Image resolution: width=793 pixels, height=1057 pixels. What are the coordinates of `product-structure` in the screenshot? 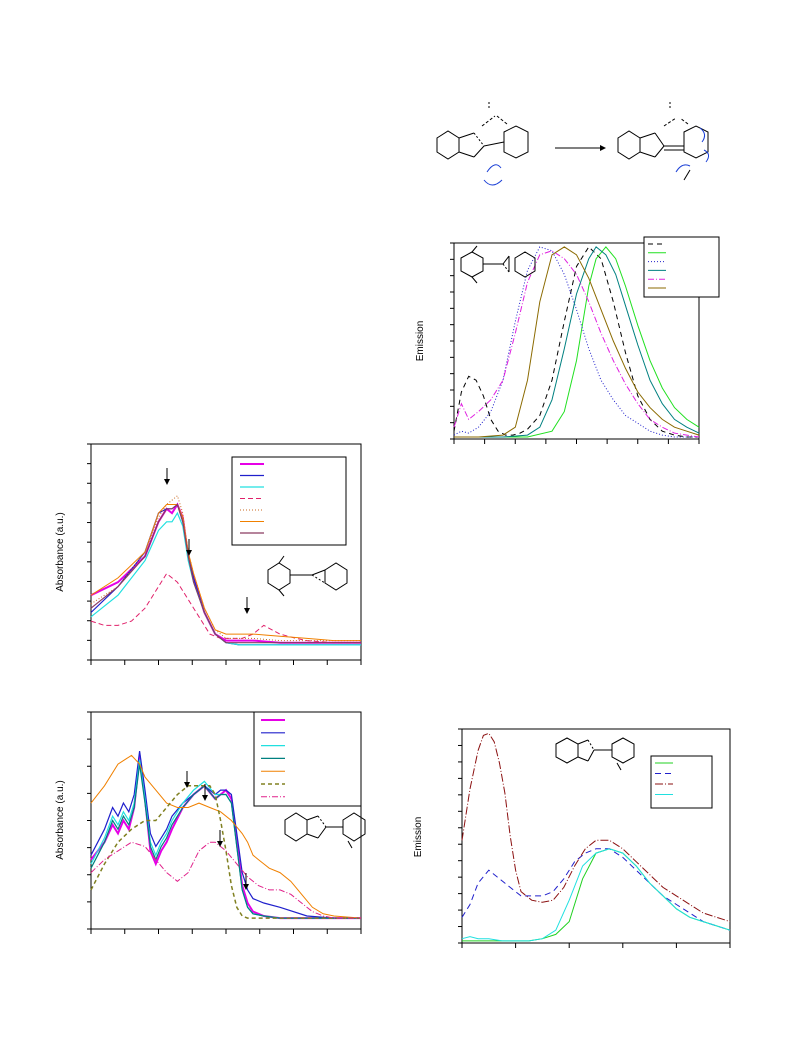 It's located at (663, 140).